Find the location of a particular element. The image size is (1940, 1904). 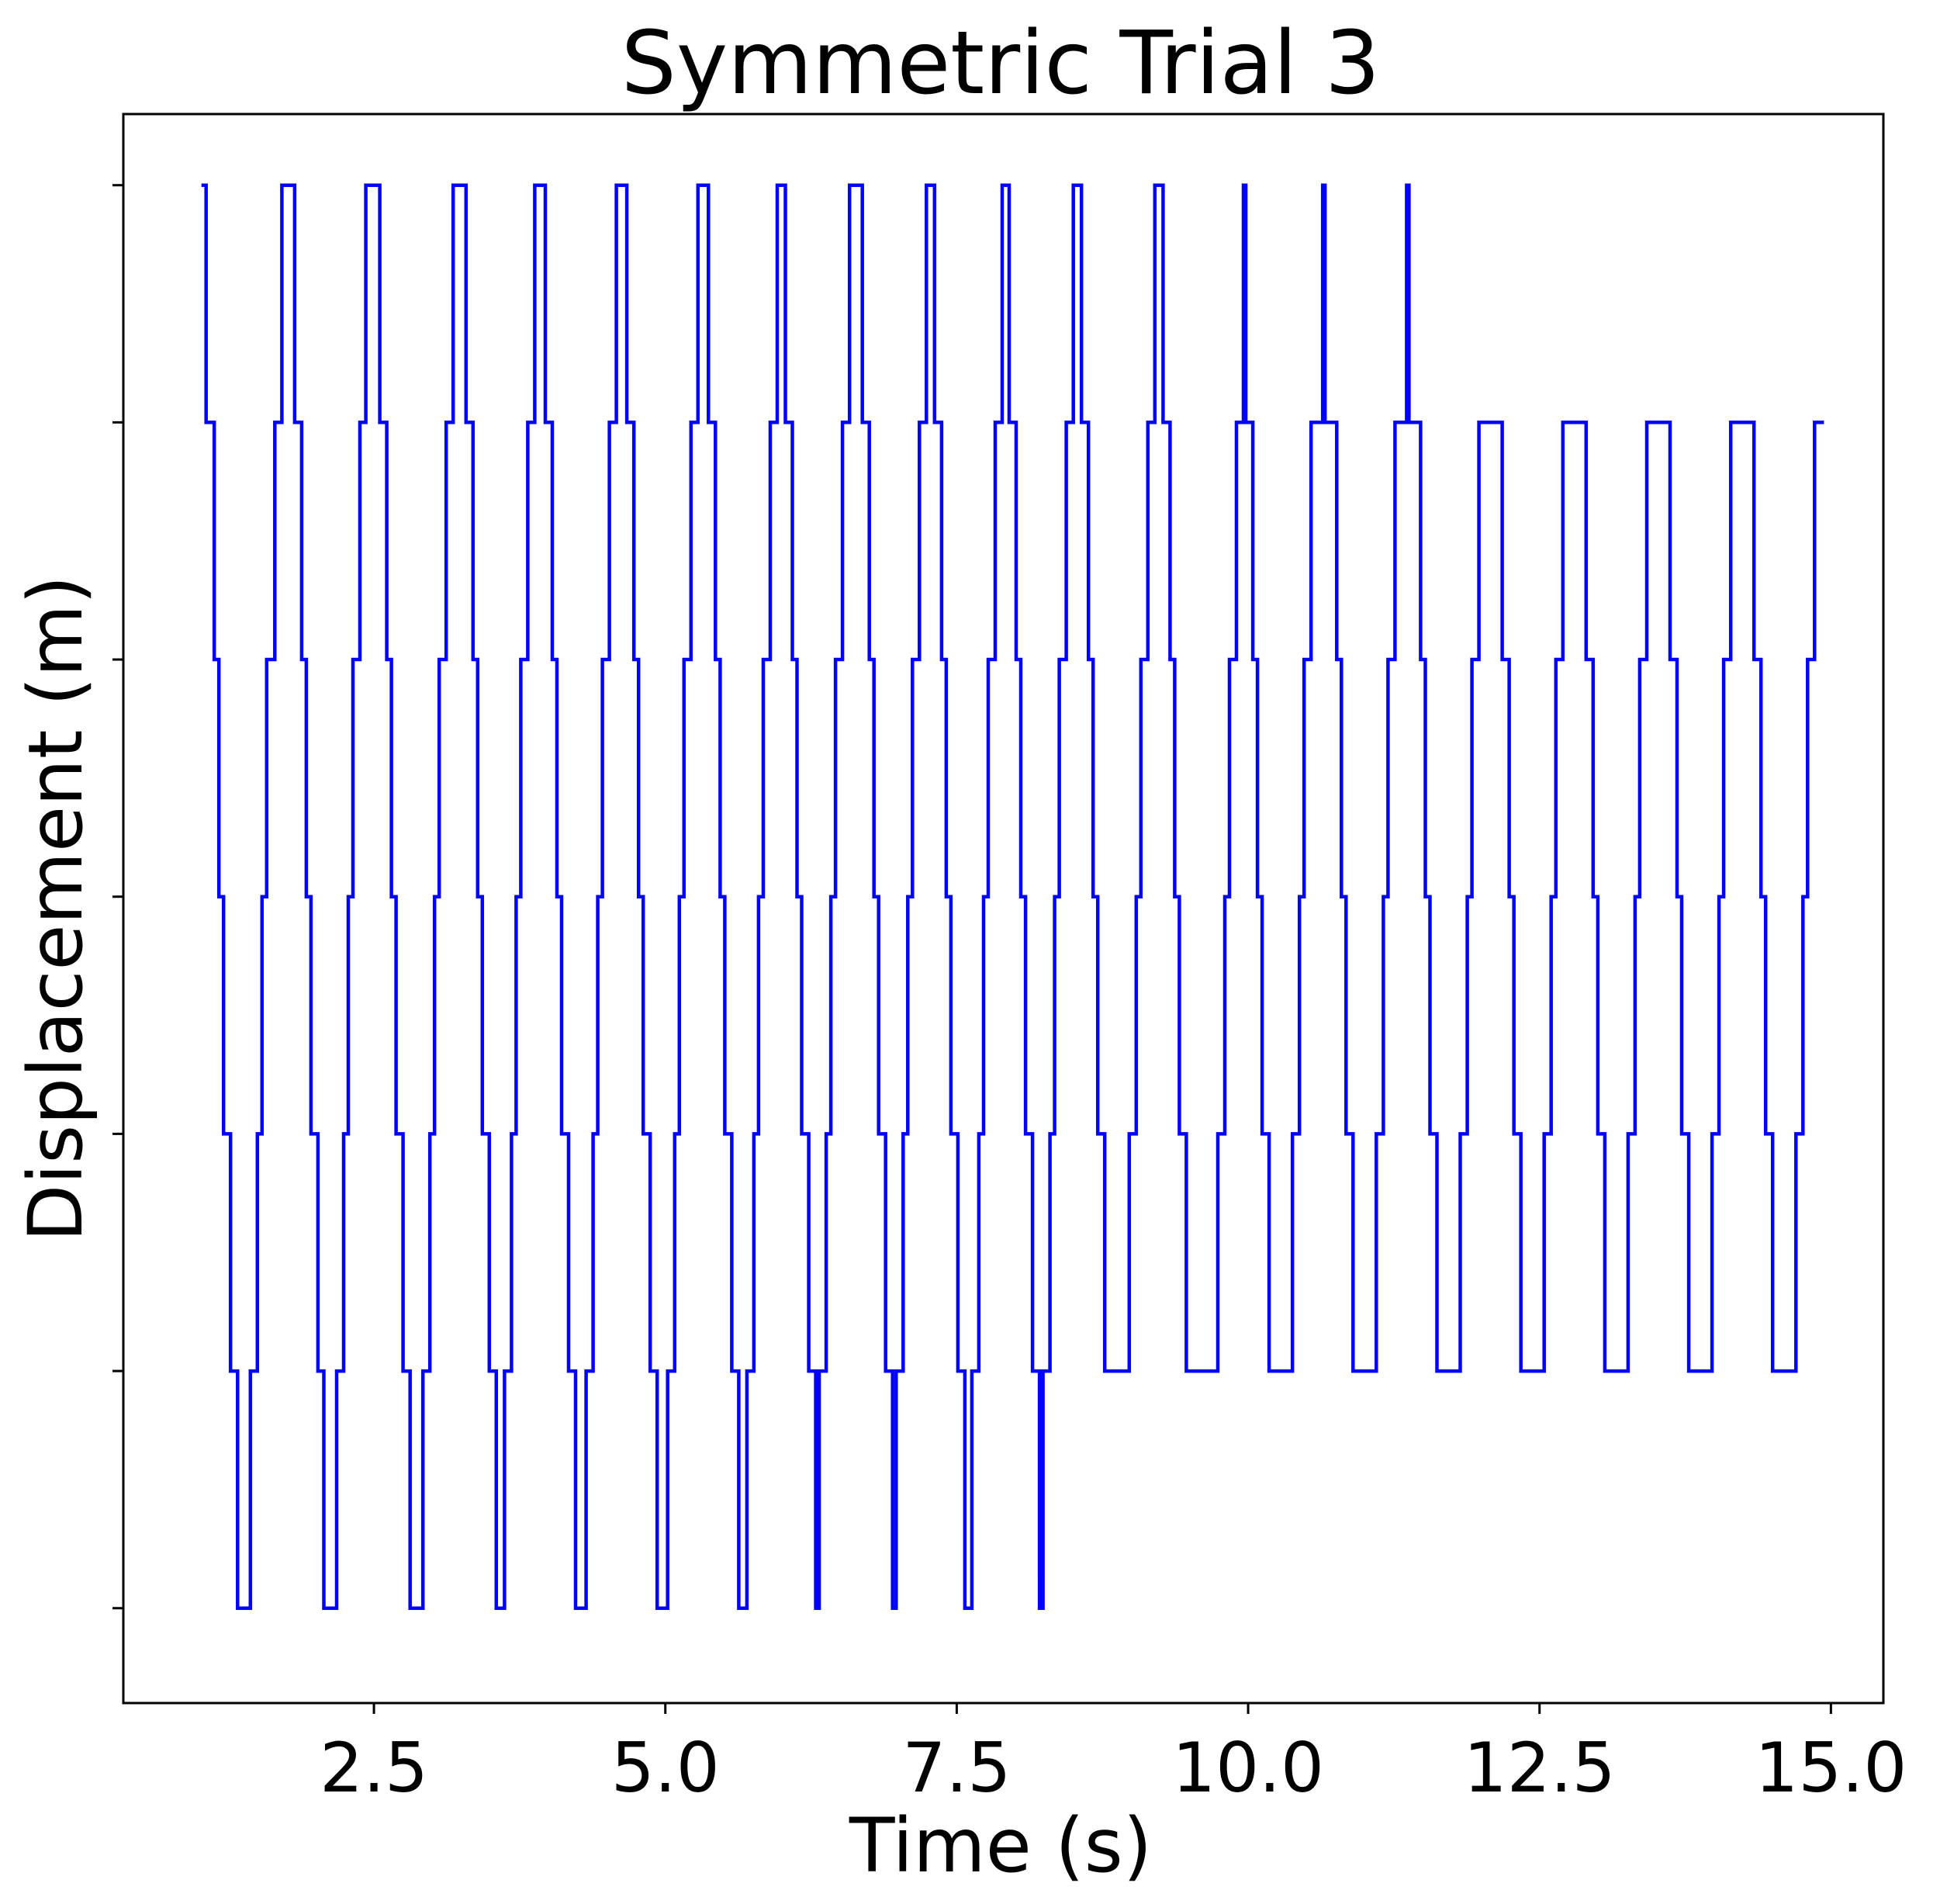

y-axis-label: Displacement (m) is located at coordinates (56, 909).